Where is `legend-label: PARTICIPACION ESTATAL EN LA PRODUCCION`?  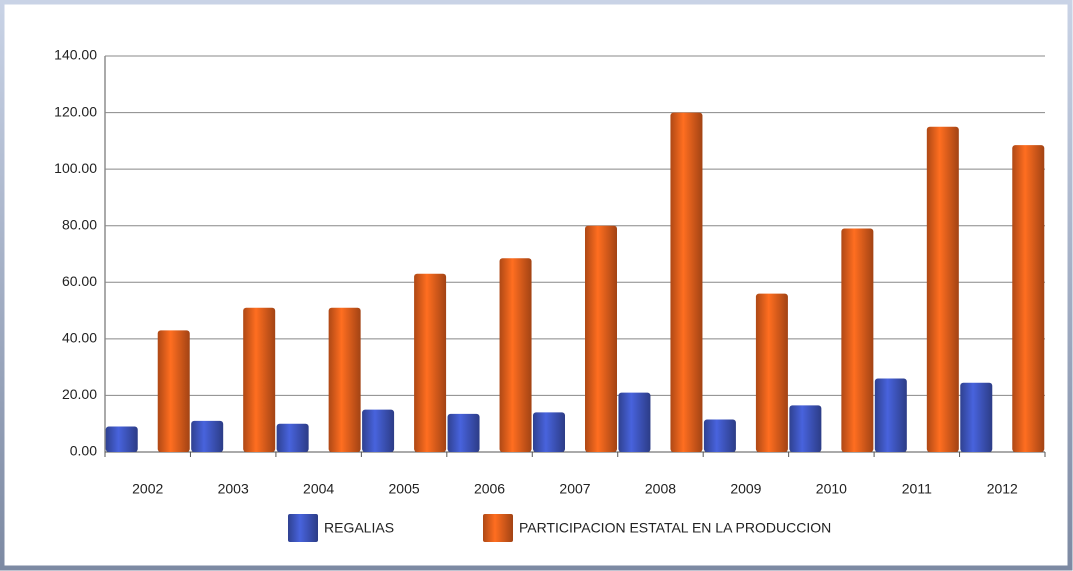
legend-label: PARTICIPACION ESTATAL EN LA PRODUCCION is located at coordinates (675, 528).